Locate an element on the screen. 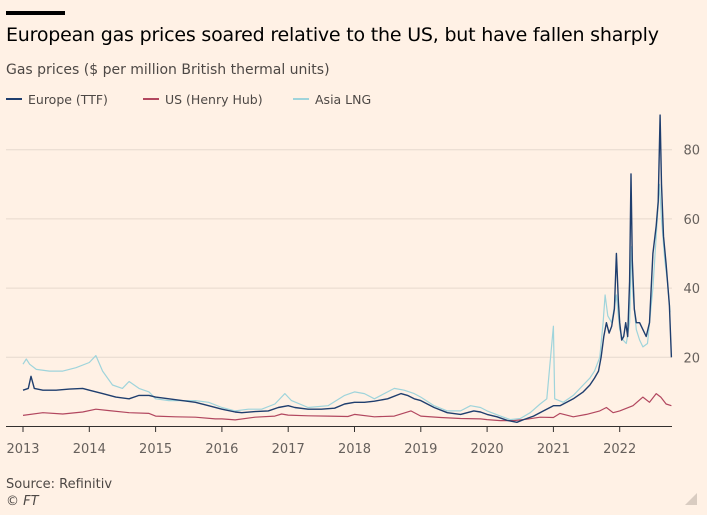  legend-swatch-us is located at coordinates (151, 98).